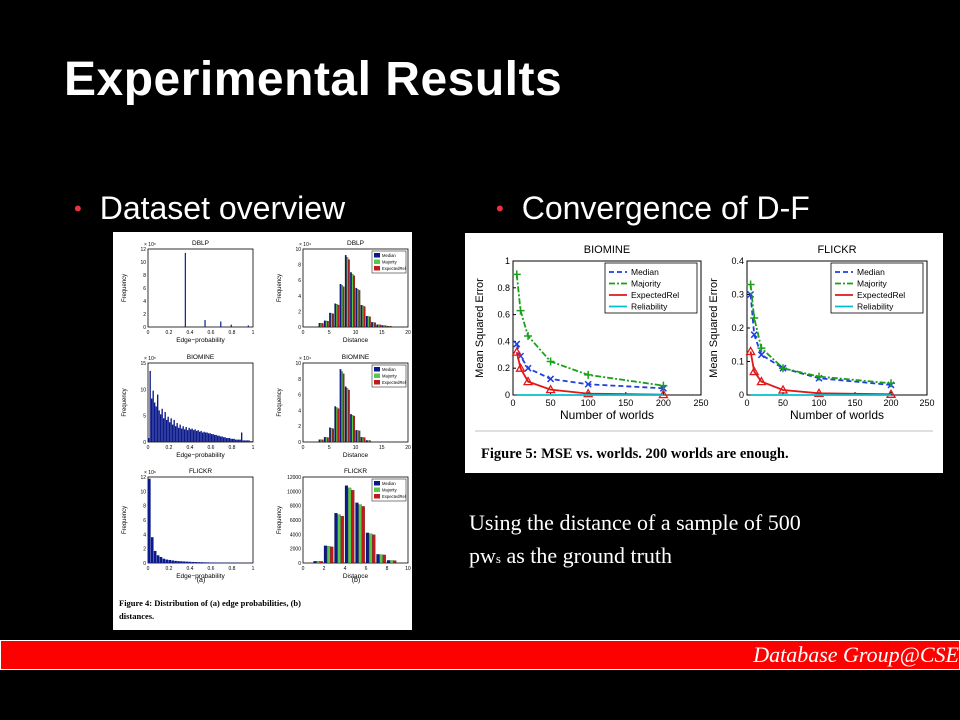 This screenshot has width=960, height=720. Describe the element at coordinates (305, 245) in the screenshot. I see `panel-scale: × 10⁴` at that location.